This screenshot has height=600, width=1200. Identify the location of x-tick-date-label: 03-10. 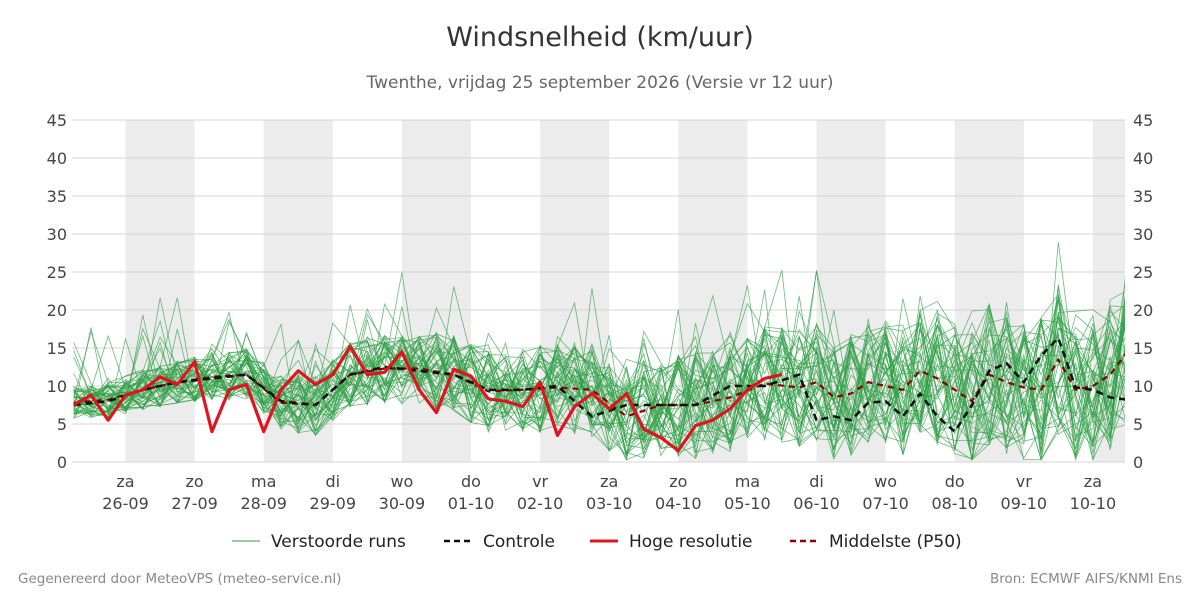
(609, 503).